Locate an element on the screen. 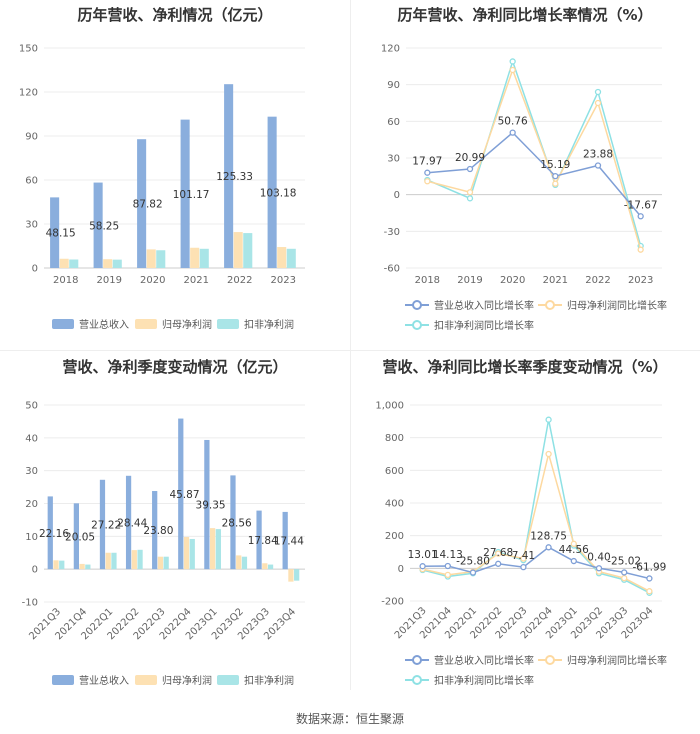 The image size is (700, 734). data-label: 101.17 is located at coordinates (191, 195).